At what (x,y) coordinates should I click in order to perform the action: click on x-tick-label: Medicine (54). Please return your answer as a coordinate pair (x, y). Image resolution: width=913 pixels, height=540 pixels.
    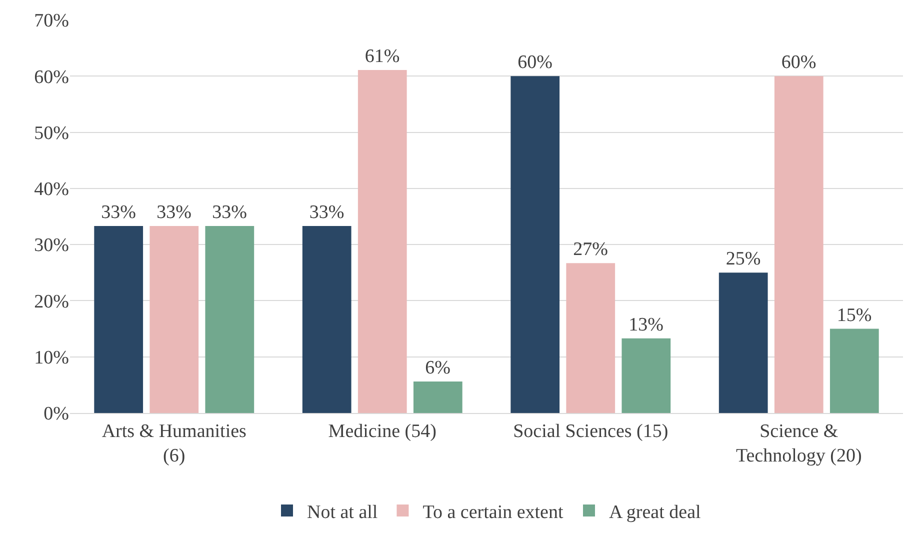
    Looking at the image, I should click on (382, 431).